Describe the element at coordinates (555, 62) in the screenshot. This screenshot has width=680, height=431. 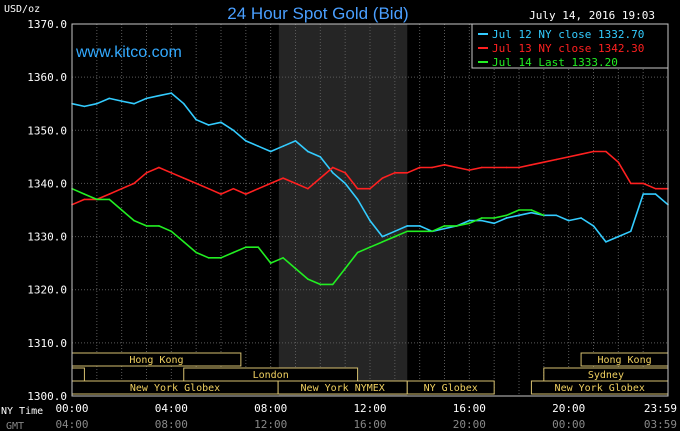
I see `legend-label-2: Jul 14 Last 1333.20` at that location.